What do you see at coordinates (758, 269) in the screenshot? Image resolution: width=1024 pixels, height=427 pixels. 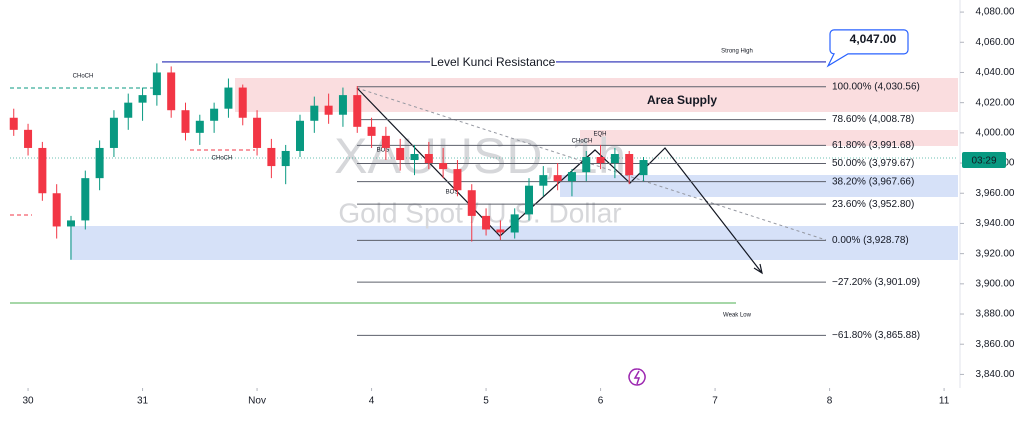 I see `arrow-head` at bounding box center [758, 269].